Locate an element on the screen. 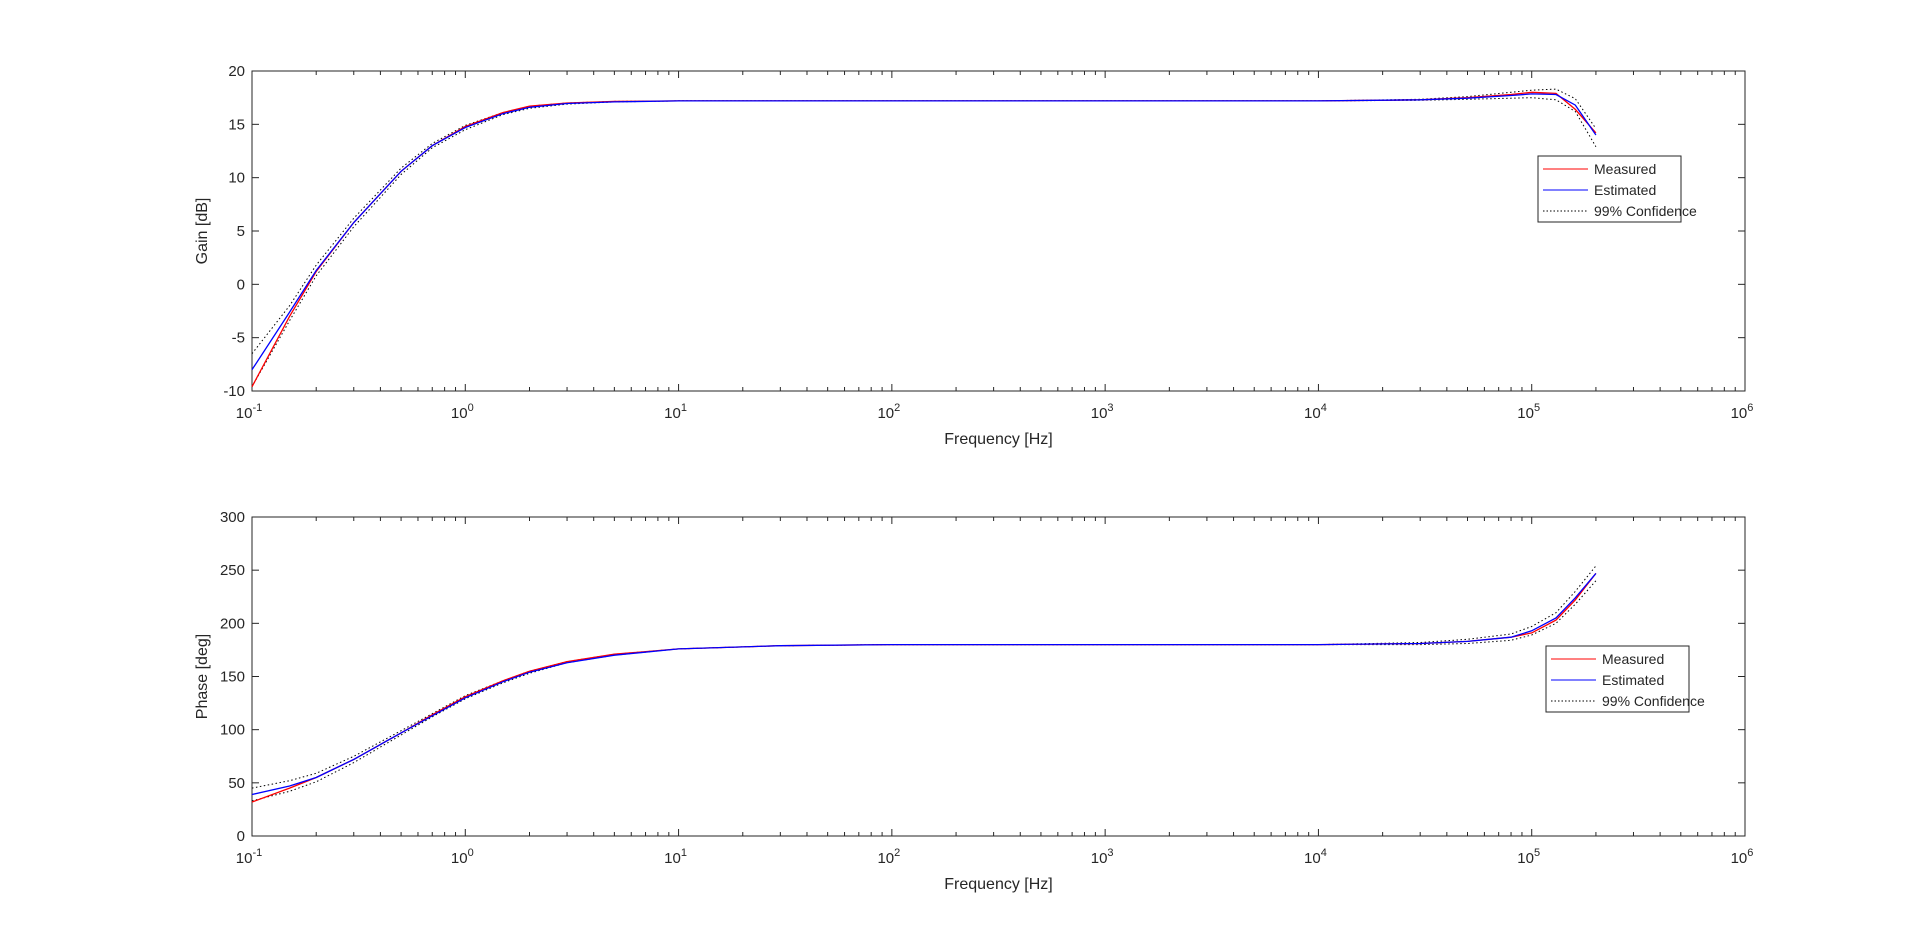  y-tick-label: 20 is located at coordinates (236, 71).